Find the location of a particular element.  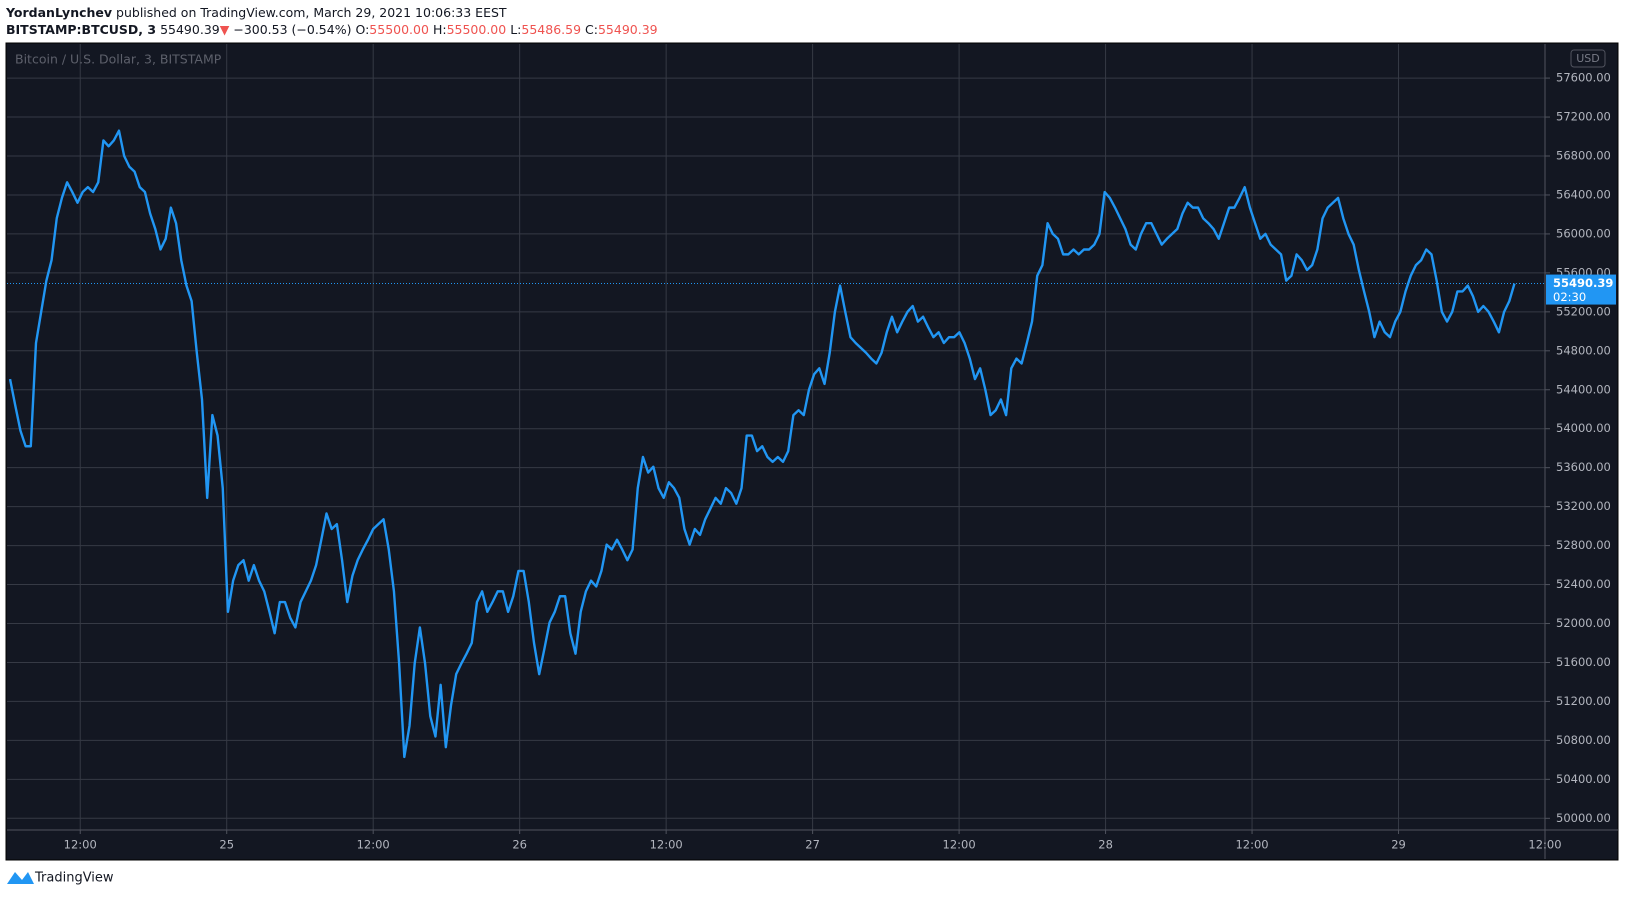

y-tick-label: 57200.00 is located at coordinates (1583, 117).